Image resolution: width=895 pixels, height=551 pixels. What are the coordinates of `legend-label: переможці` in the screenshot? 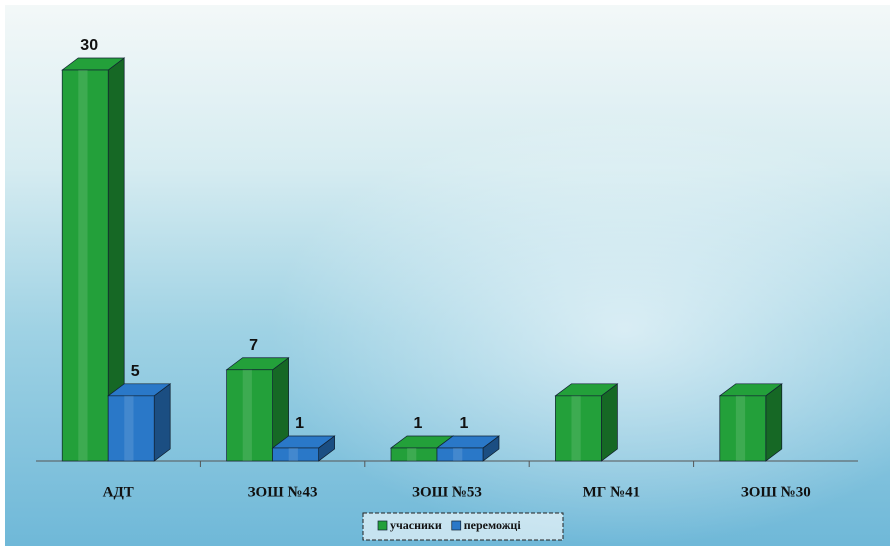 It's located at (493, 525).